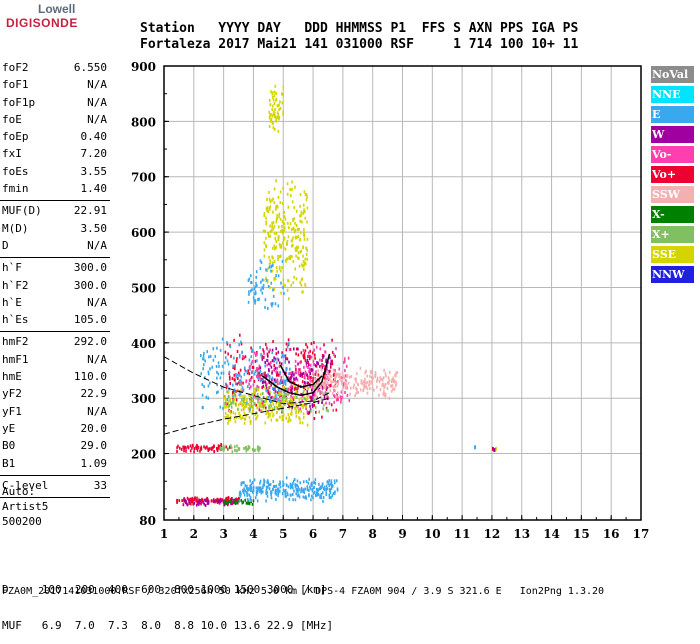 The height and width of the screenshot is (644, 700). I want to click on param-row: fmin 1.40, so click(55, 189).